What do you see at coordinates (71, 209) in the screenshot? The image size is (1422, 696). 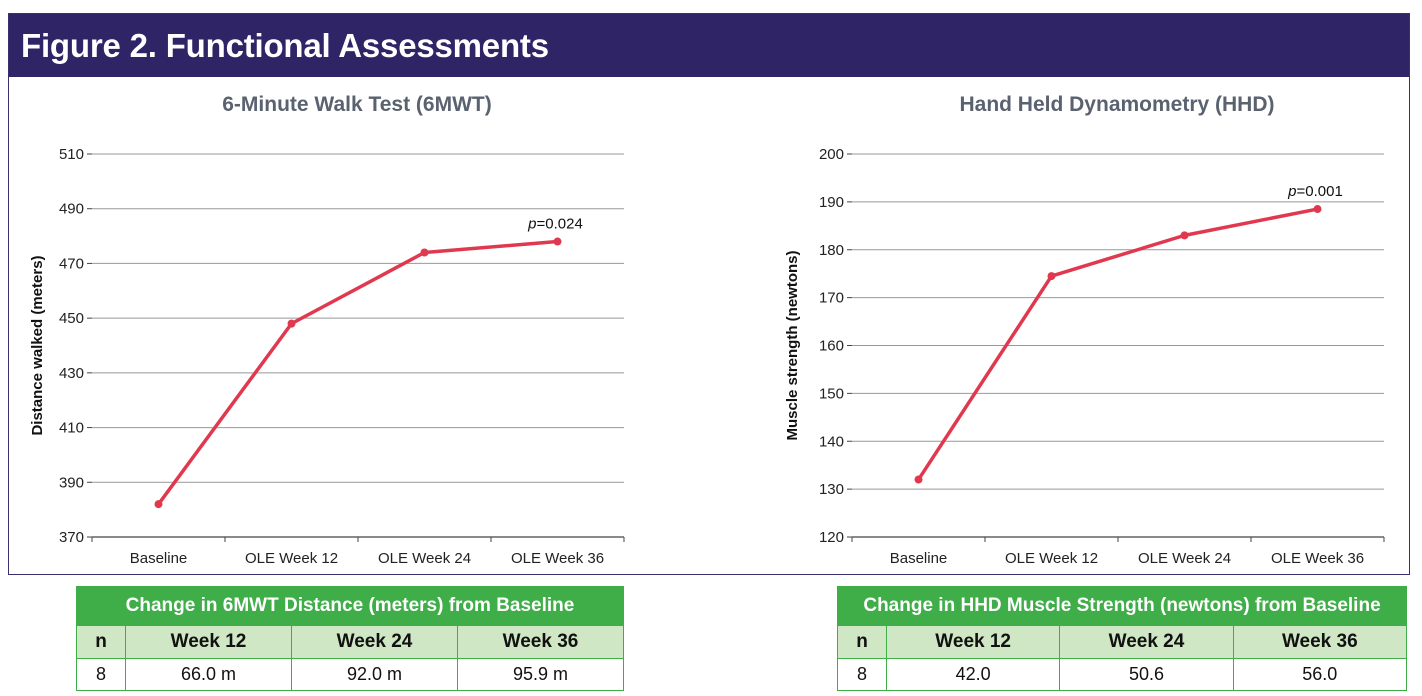 I see `y-tick-label: 490` at bounding box center [71, 209].